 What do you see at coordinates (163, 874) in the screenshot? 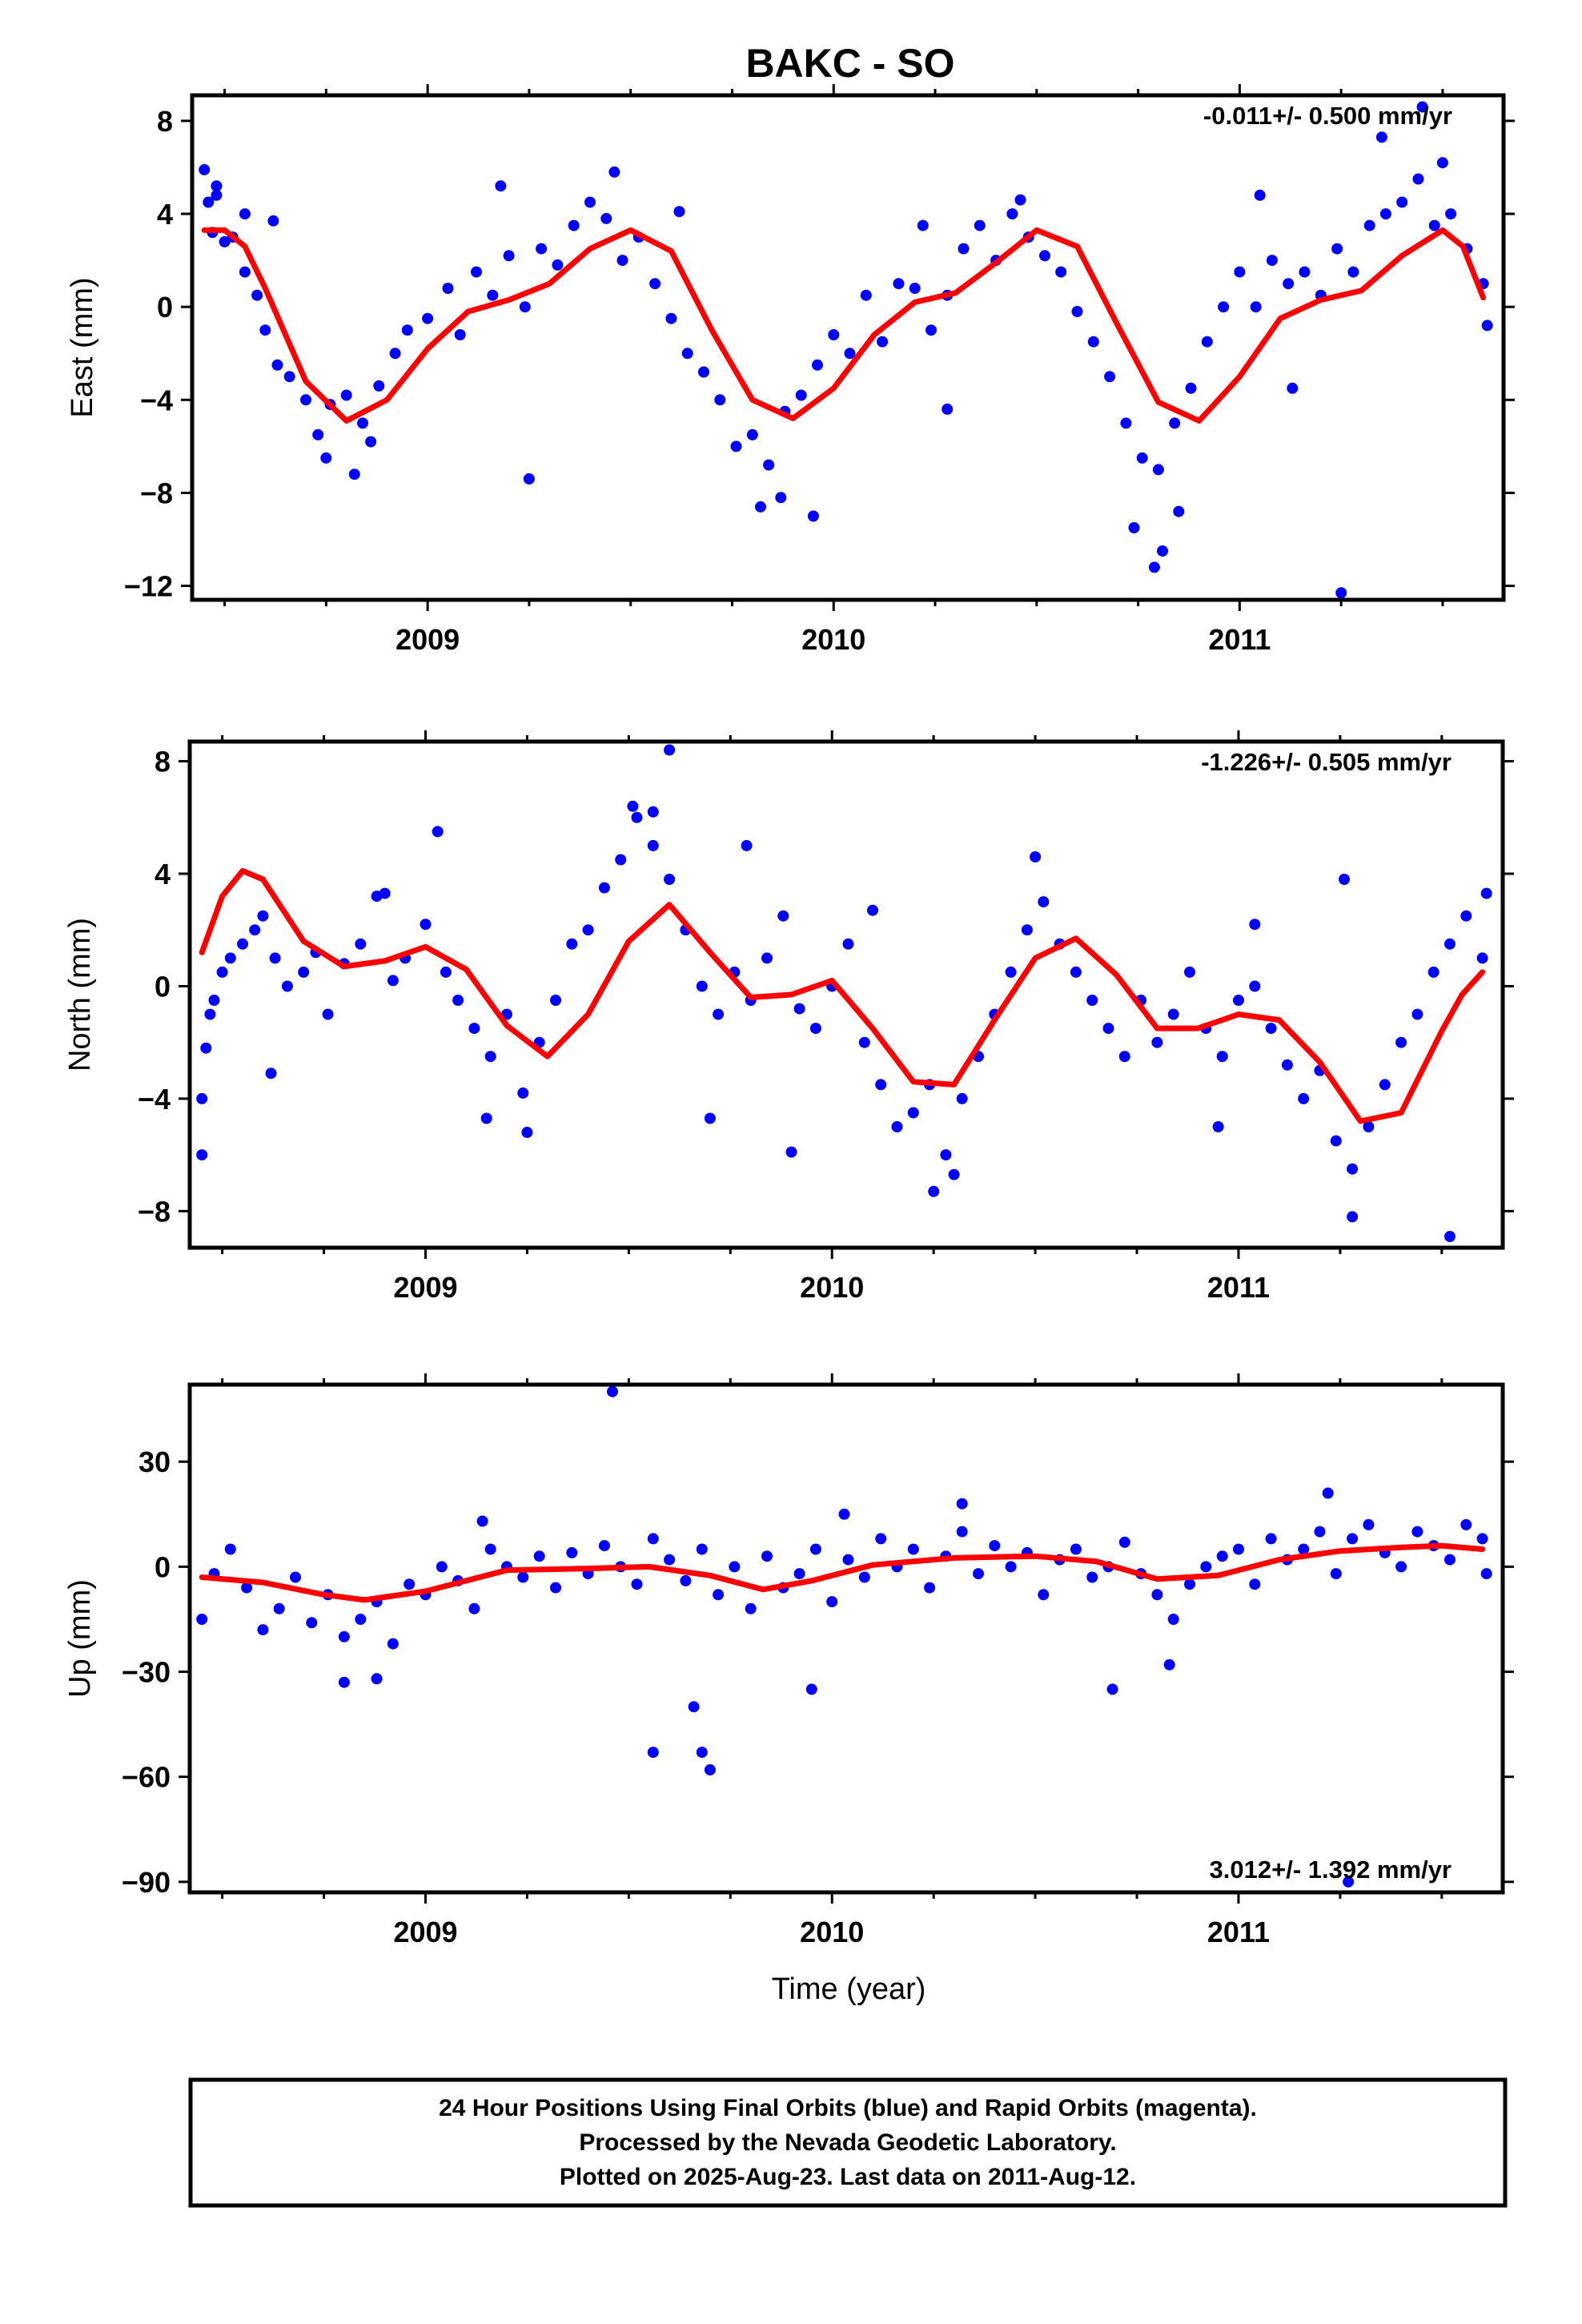
I see `north-y-tick-label: 4` at bounding box center [163, 874].